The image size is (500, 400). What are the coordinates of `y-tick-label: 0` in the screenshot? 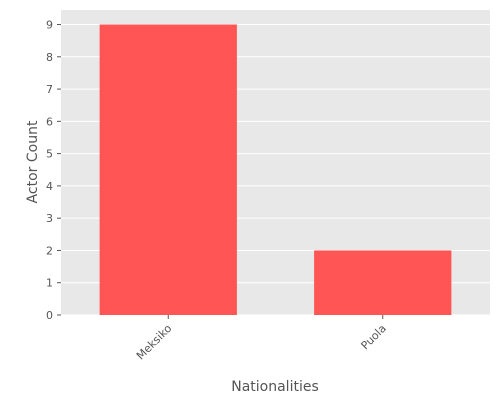 It's located at (49, 315).